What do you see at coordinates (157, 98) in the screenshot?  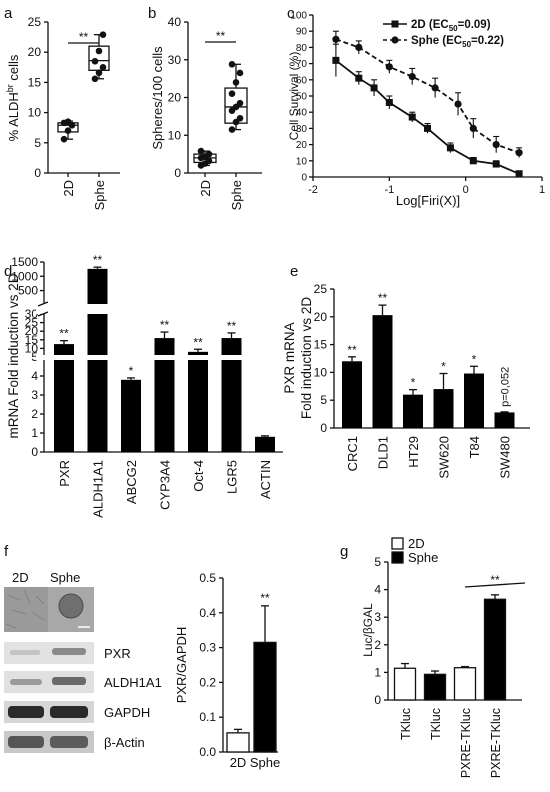 I see `b-y-axis-label: Spheres/100 cells` at bounding box center [157, 98].